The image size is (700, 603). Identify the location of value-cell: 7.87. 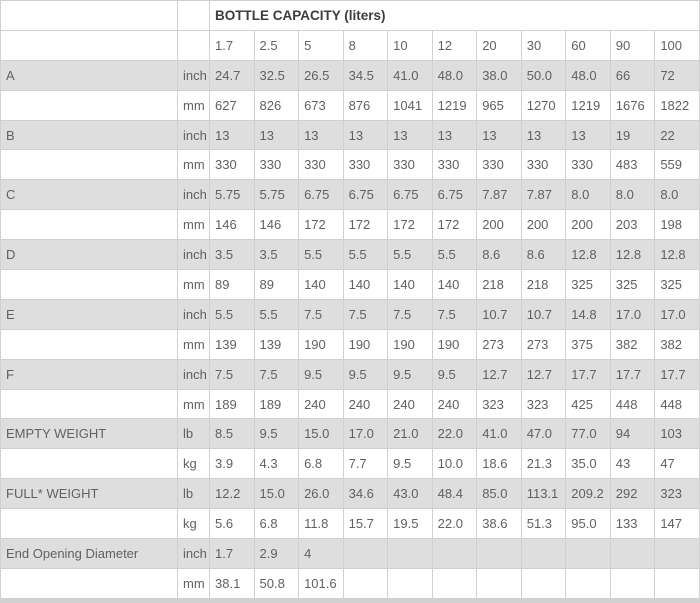
(499, 195).